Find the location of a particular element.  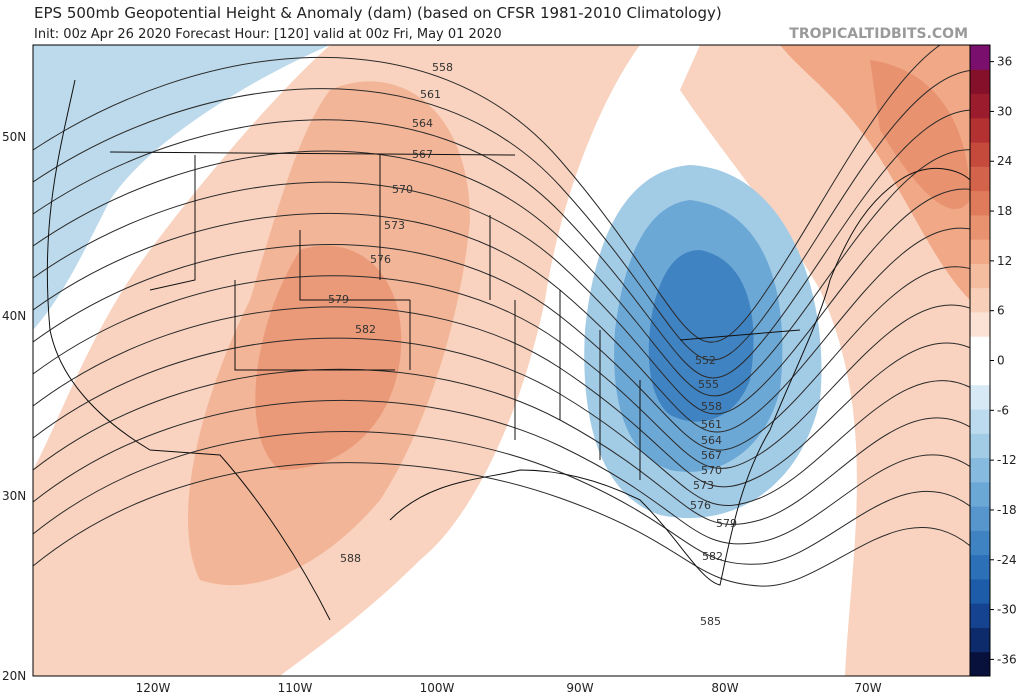

lon-label: 90W is located at coordinates (579, 688).